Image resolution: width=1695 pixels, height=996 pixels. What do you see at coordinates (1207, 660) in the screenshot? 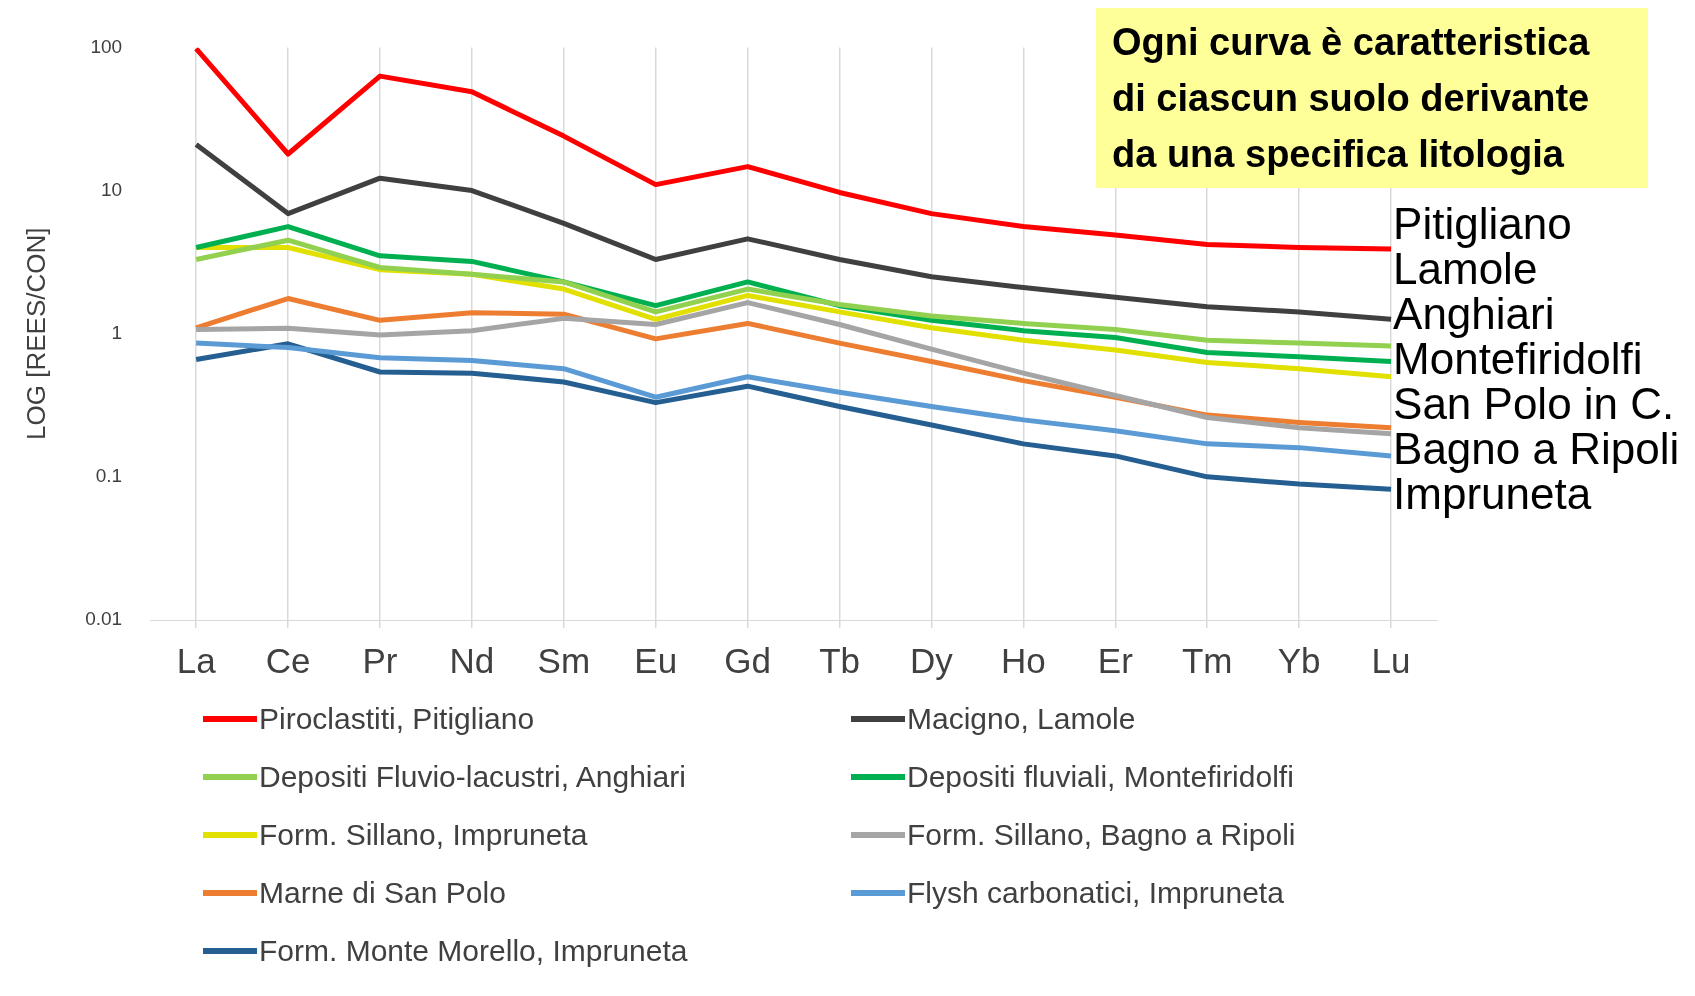
I see `x-tick-label: Tm` at bounding box center [1207, 660].